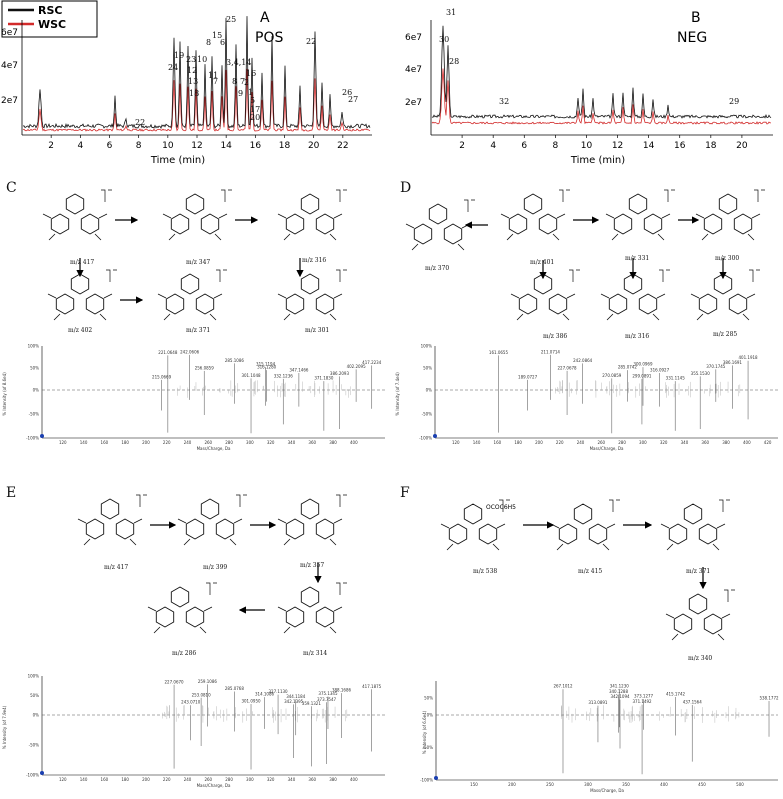  I want to click on peak-label-a-9: 11, so click(213, 75).